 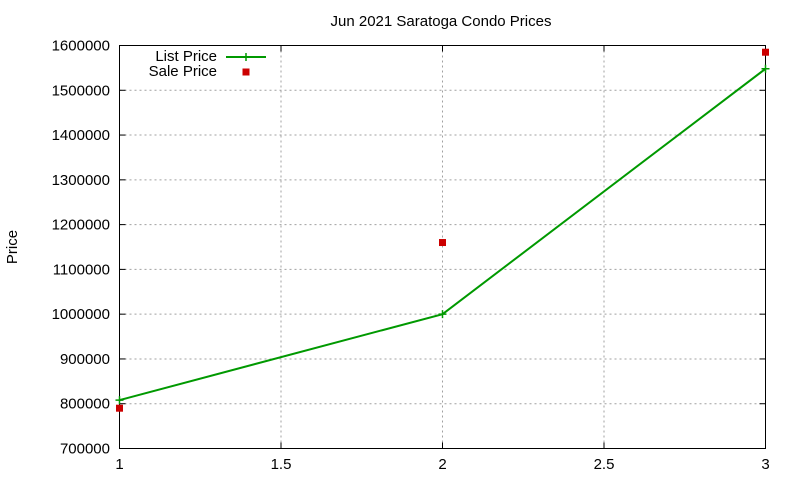 What do you see at coordinates (81, 46) in the screenshot?
I see `y-tick-label: 1600000` at bounding box center [81, 46].